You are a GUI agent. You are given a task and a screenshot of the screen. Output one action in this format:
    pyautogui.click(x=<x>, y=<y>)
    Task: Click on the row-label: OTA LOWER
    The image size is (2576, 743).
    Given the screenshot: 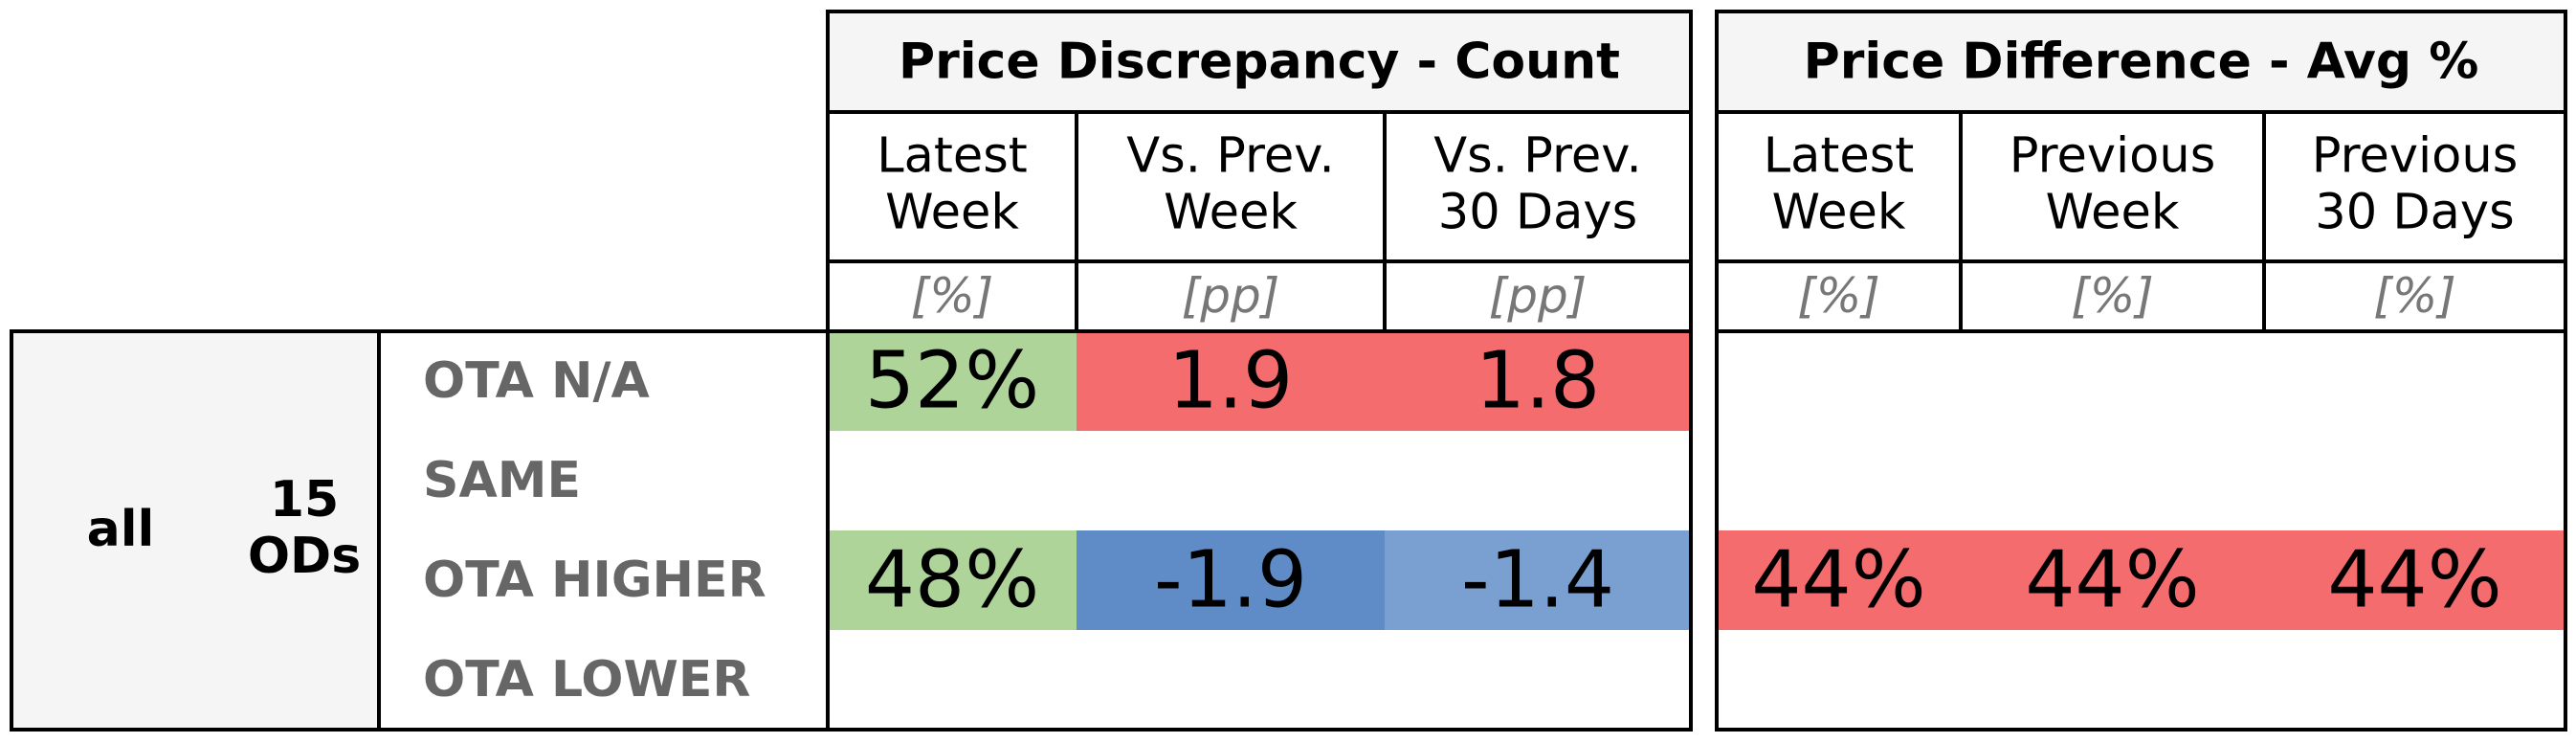 What is the action you would take?
    pyautogui.click(x=586, y=680)
    